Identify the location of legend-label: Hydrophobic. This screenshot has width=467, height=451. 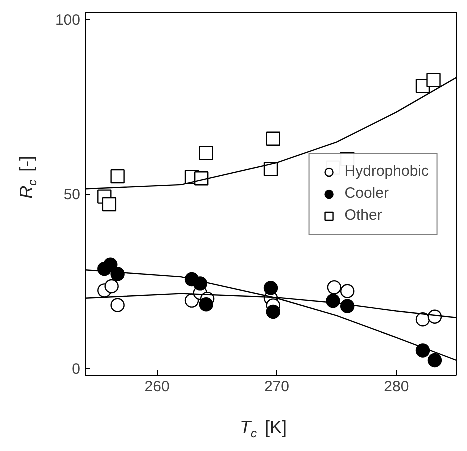
(386, 171).